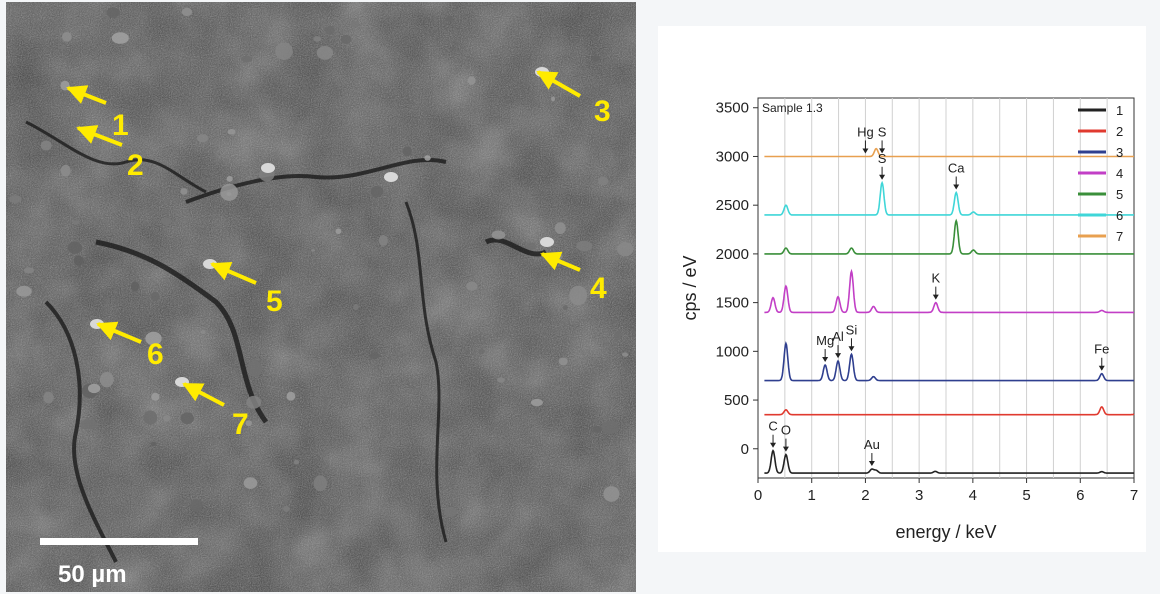 Image resolution: width=1160 pixels, height=594 pixels. I want to click on y-tick-label: 3500, so click(732, 108).